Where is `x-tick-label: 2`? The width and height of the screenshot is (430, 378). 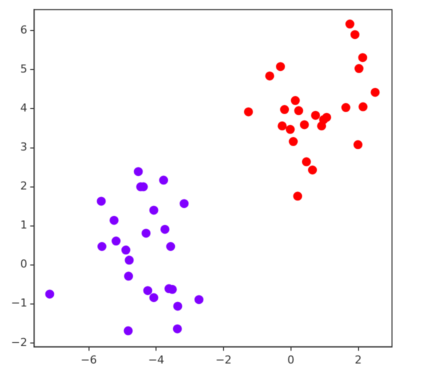
x-tick-label: 2 is located at coordinates (358, 359).